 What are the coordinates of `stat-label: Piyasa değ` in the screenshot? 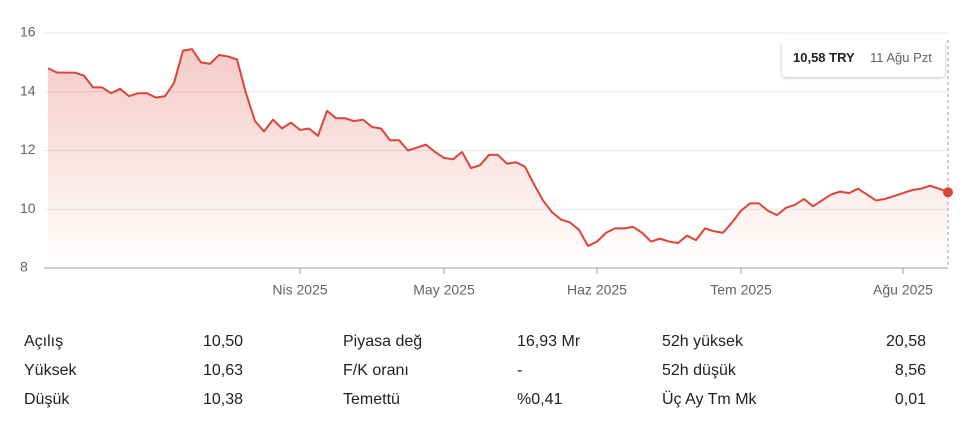 It's located at (382, 341).